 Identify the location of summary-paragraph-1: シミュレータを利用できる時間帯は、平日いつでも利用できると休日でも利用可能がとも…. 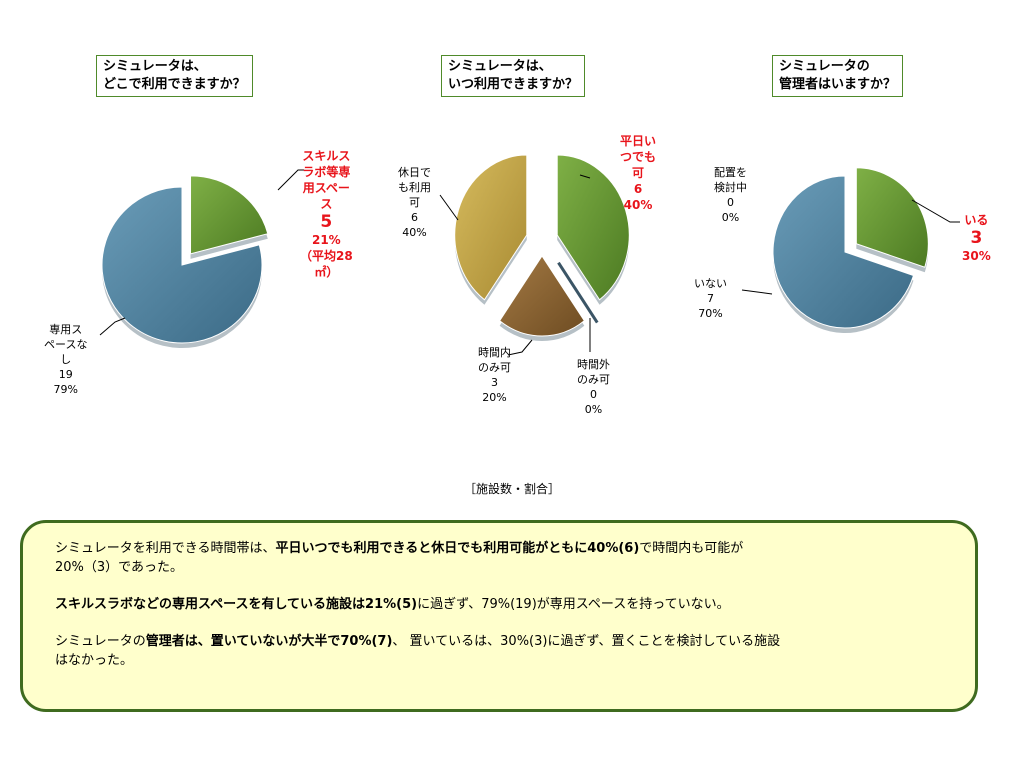
(399, 558).